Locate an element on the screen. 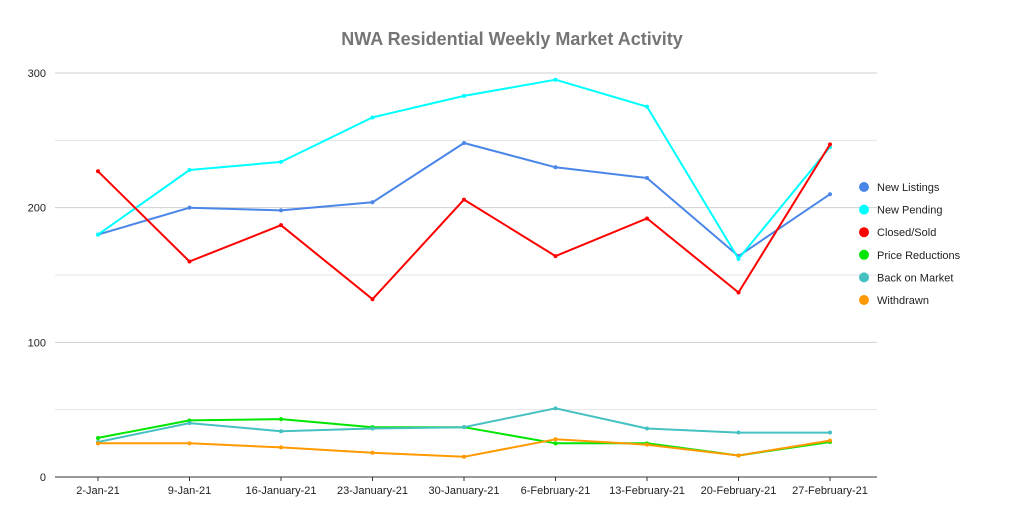 This screenshot has height=522, width=1024. legend-label: New Pending is located at coordinates (909, 211).